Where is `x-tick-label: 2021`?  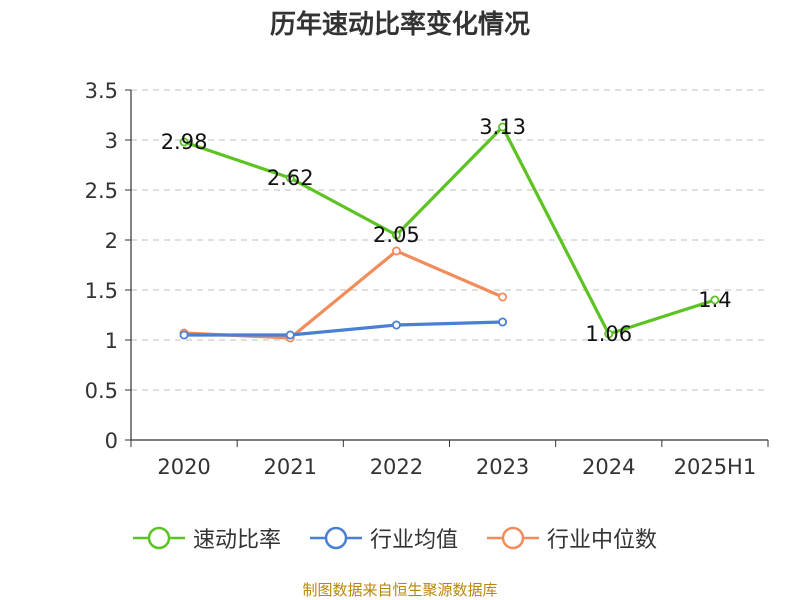
x-tick-label: 2021 is located at coordinates (290, 467).